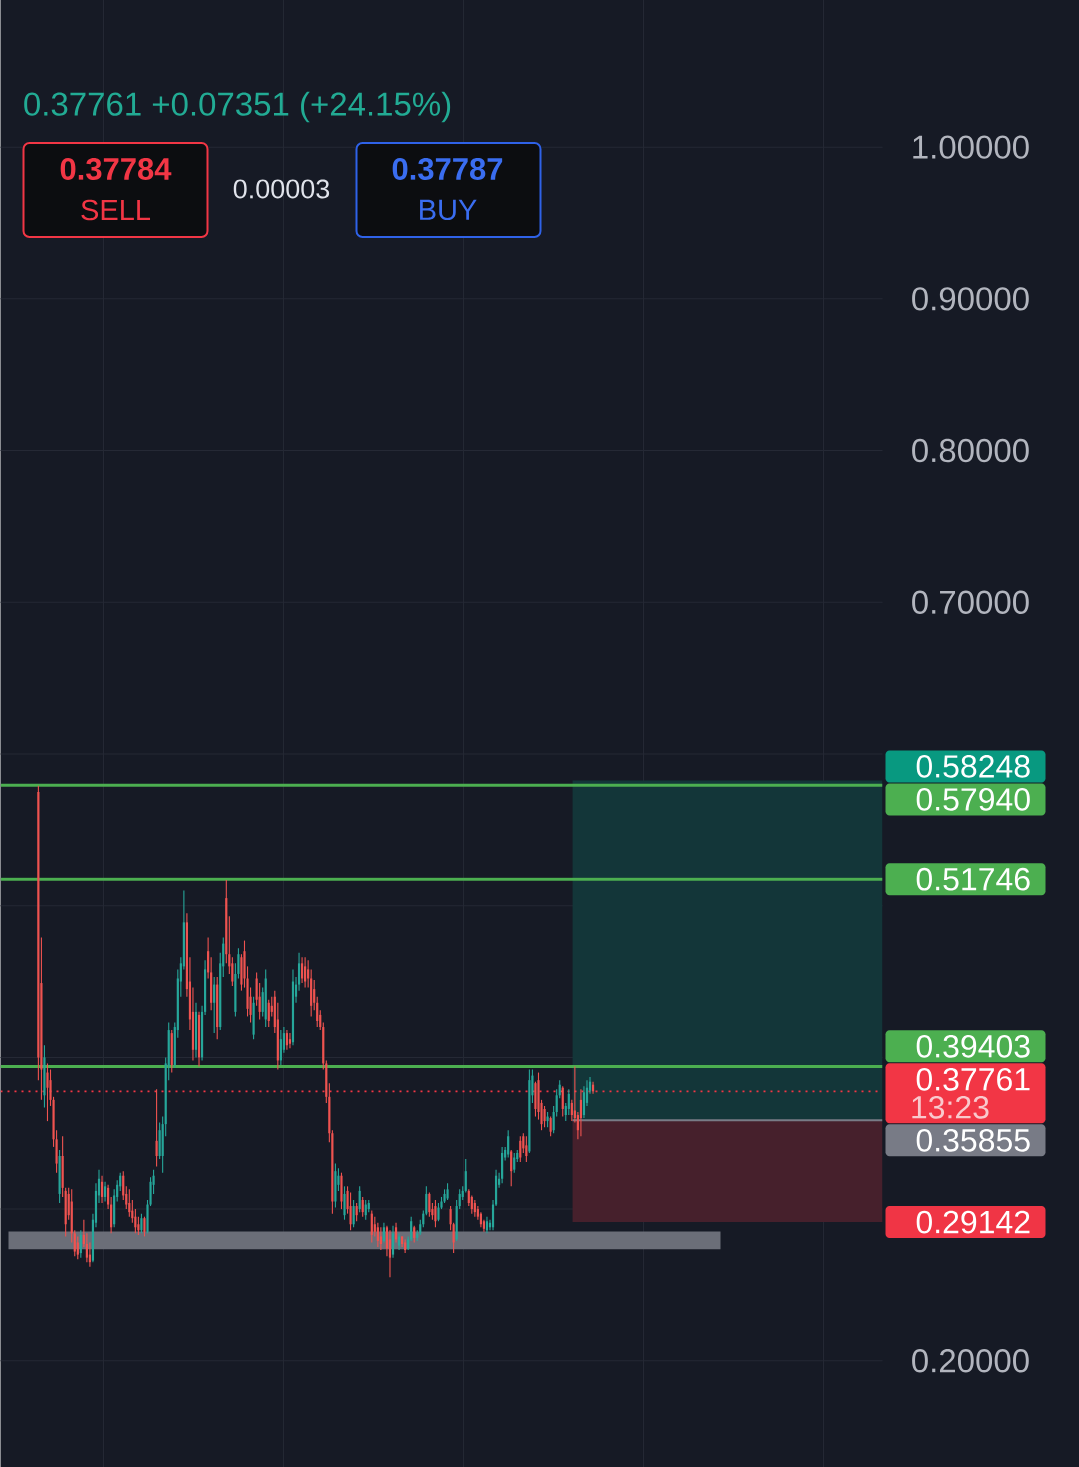 The image size is (1079, 1467). What do you see at coordinates (970, 299) in the screenshot?
I see `y-tick-label: 0.90000` at bounding box center [970, 299].